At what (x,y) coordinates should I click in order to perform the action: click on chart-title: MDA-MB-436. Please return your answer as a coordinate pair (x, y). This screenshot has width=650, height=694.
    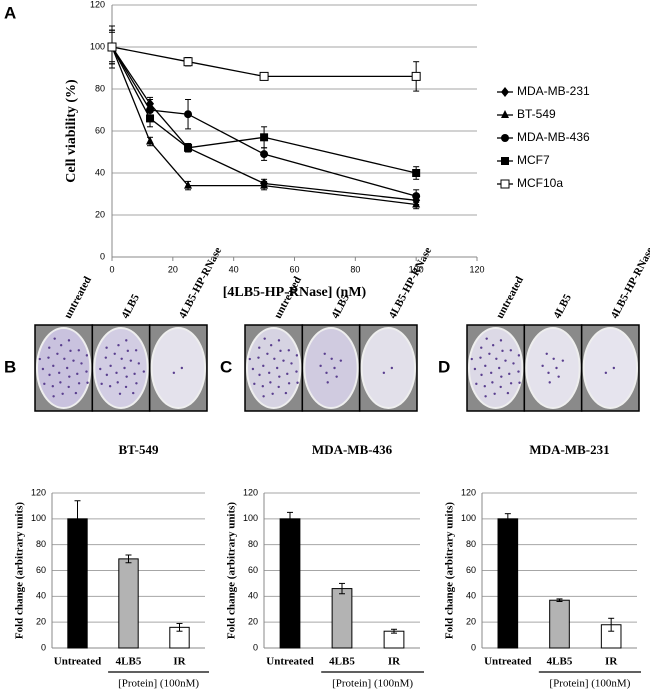
    Looking at the image, I should click on (352, 449).